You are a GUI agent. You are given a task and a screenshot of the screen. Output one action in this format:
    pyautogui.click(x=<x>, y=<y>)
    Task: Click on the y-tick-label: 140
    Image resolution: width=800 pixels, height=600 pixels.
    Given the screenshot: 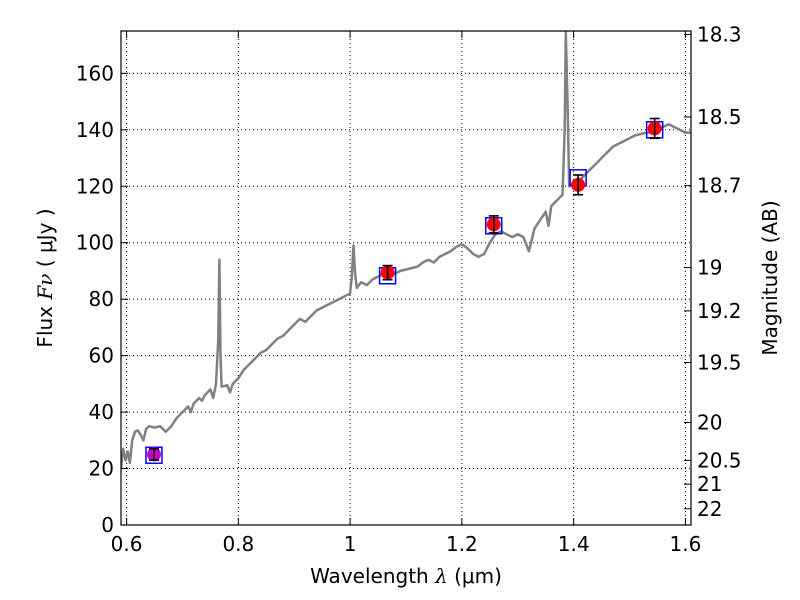 What is the action you would take?
    pyautogui.click(x=95, y=130)
    